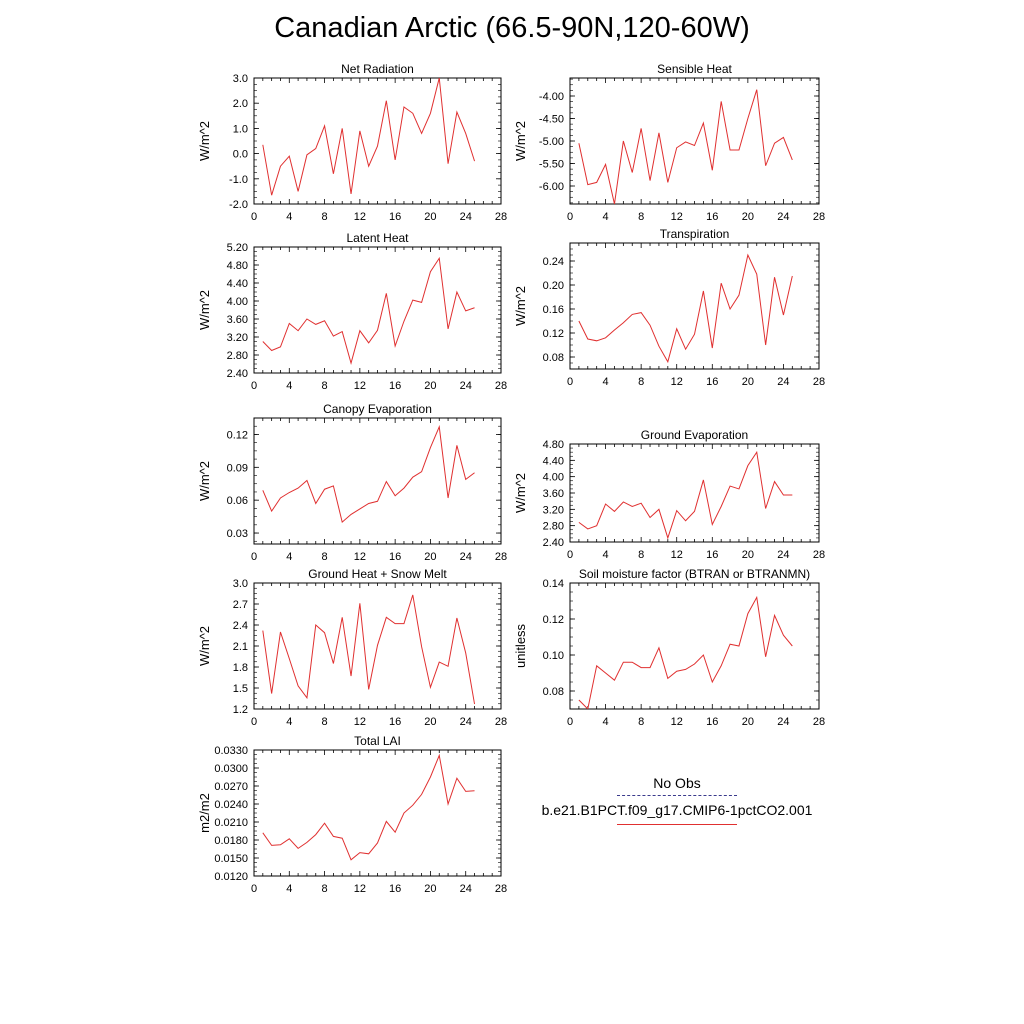 This screenshot has width=1024, height=1024. Describe the element at coordinates (231, 751) in the screenshot. I see `y-tick-label: 0.0330` at that location.